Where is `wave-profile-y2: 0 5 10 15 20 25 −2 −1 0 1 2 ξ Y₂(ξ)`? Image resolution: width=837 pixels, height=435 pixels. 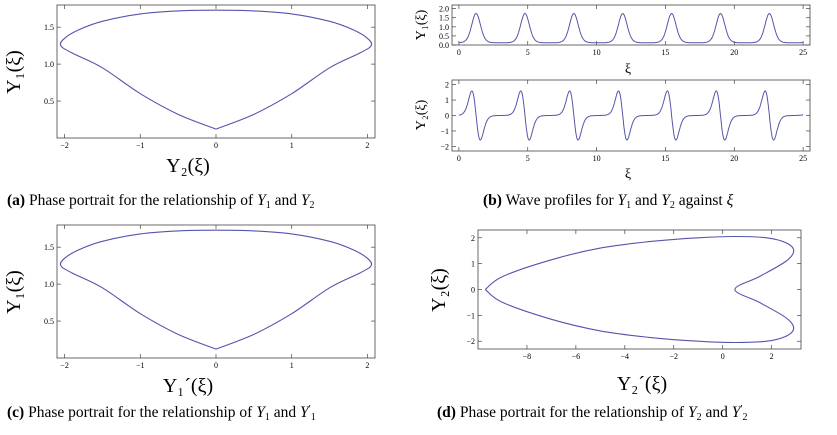
wave-profile-y2: 0 5 10 15 20 25 −2 −1 0 1 2 ξ Y₂(ξ) is located at coordinates (612, 130).